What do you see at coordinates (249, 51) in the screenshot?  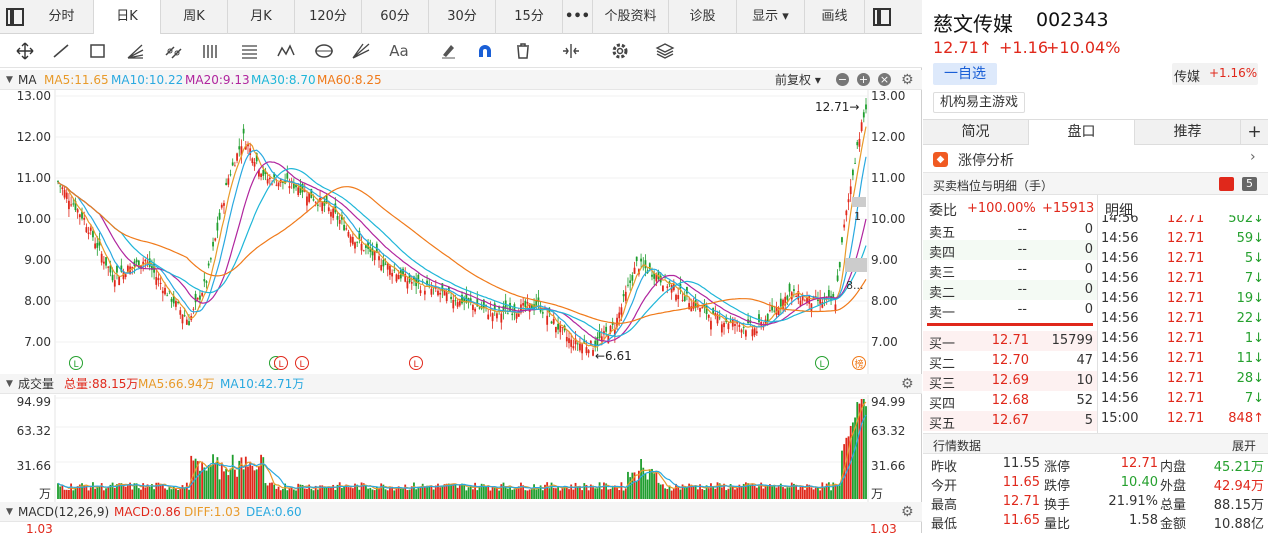 I see `fib-tool-icon` at bounding box center [249, 51].